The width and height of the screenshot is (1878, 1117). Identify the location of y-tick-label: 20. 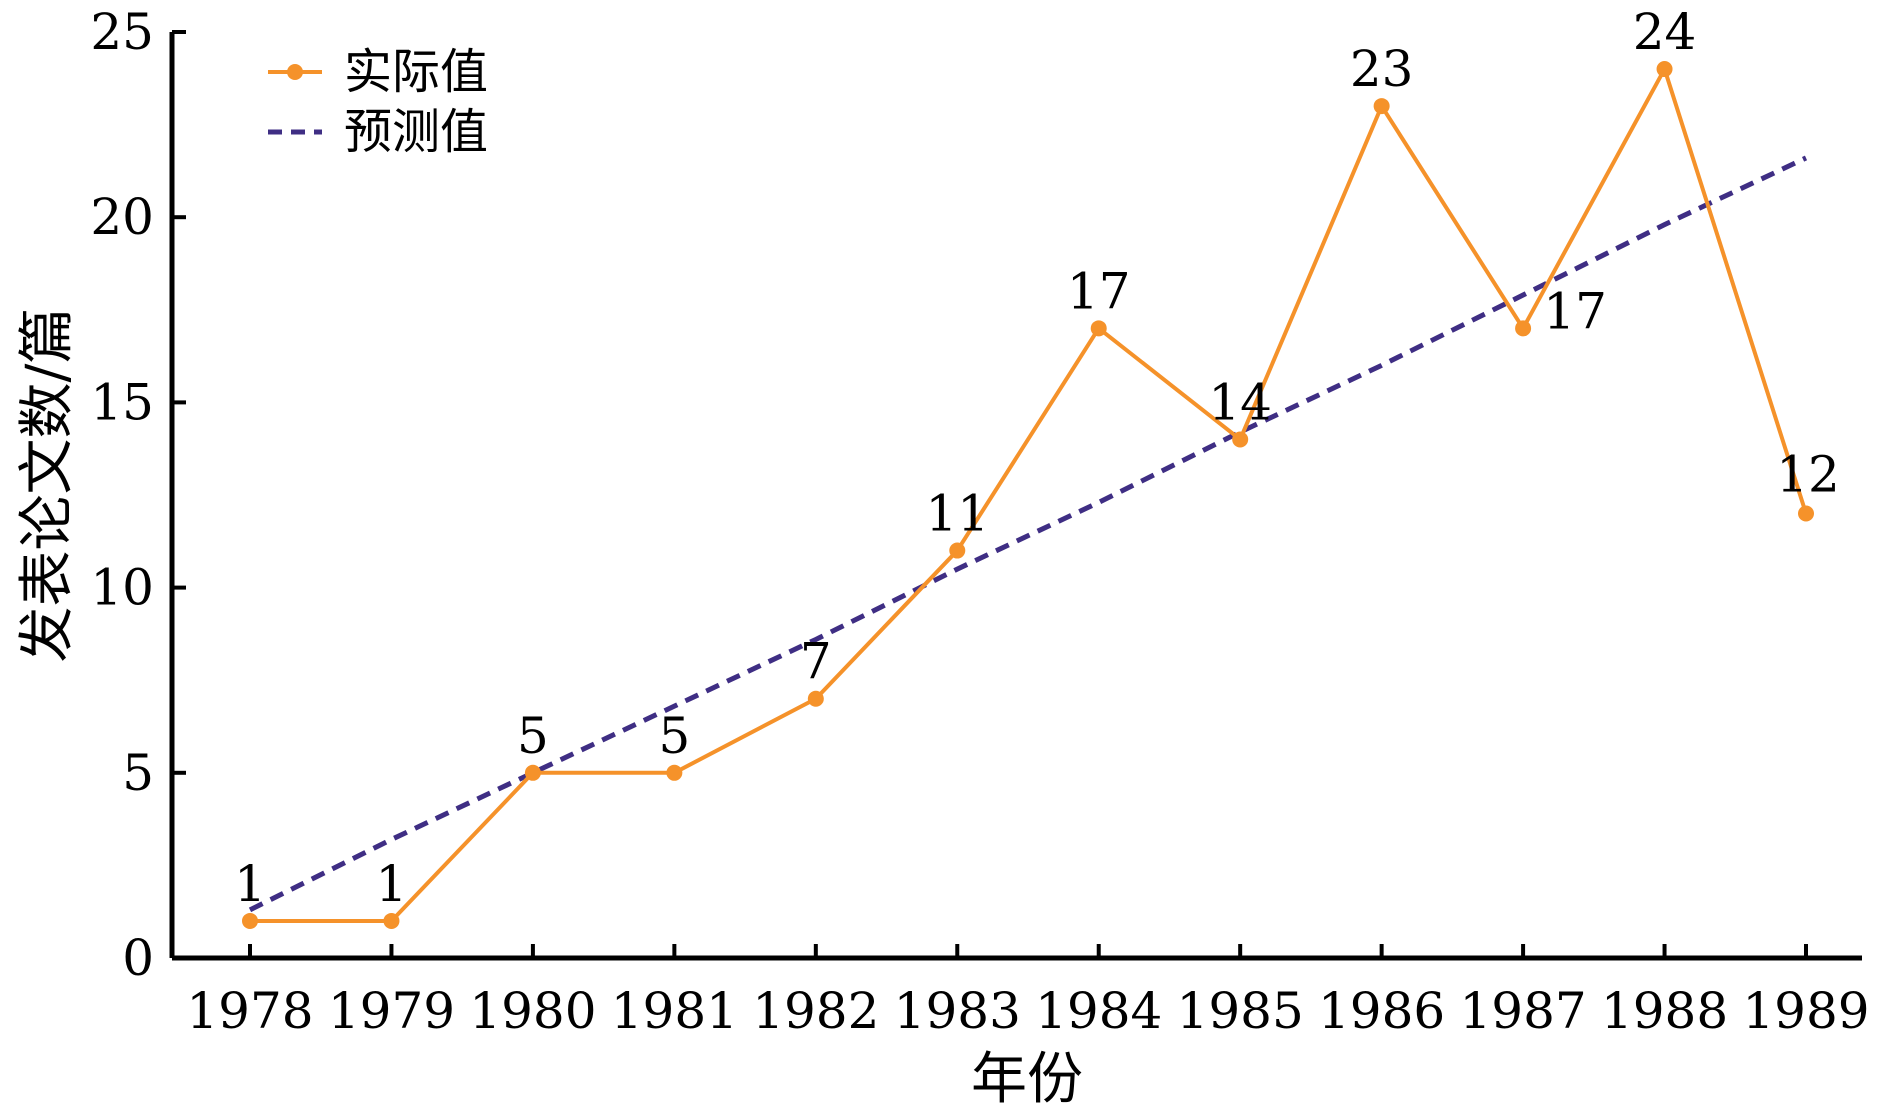
(122, 217).